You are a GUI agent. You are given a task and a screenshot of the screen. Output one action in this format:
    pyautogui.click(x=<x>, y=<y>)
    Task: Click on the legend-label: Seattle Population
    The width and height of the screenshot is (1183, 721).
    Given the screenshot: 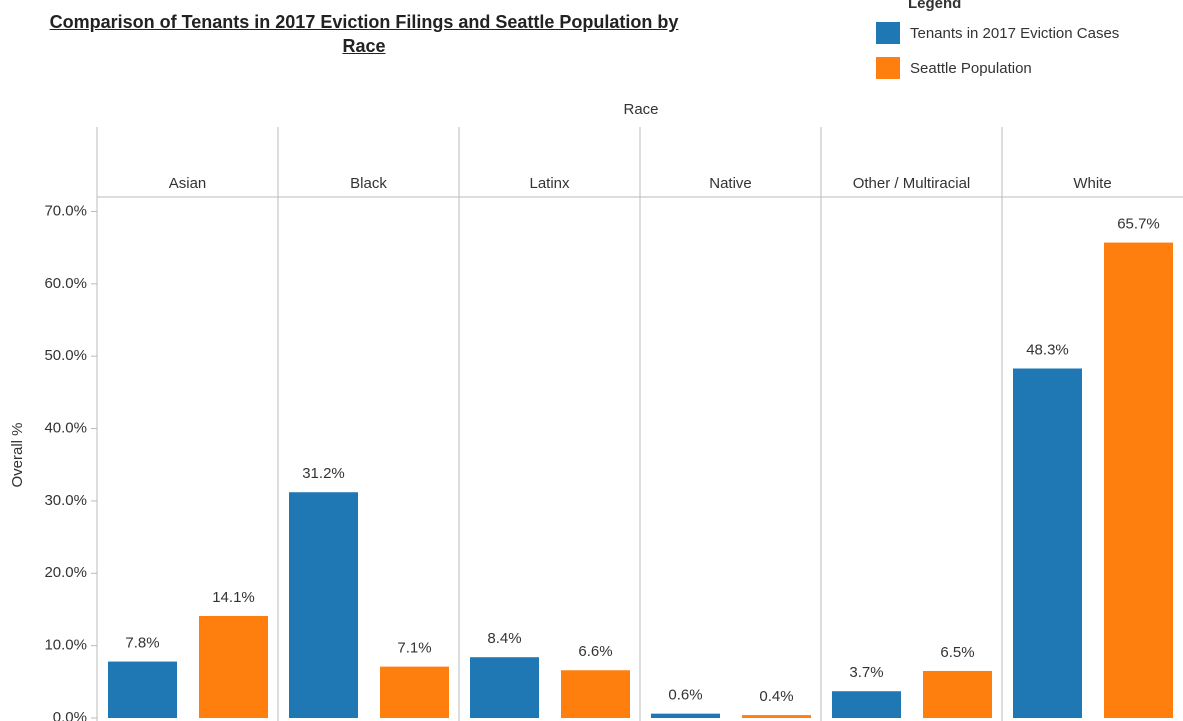 What is the action you would take?
    pyautogui.click(x=971, y=68)
    